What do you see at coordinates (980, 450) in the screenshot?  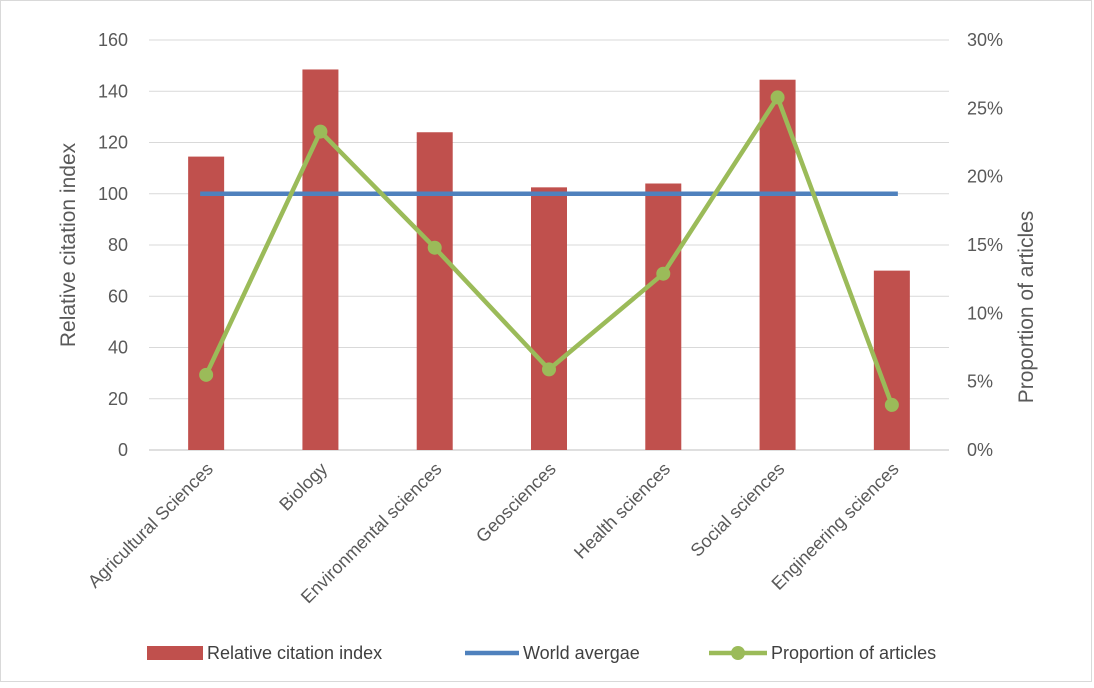 I see `right-tick-label: 0%` at bounding box center [980, 450].